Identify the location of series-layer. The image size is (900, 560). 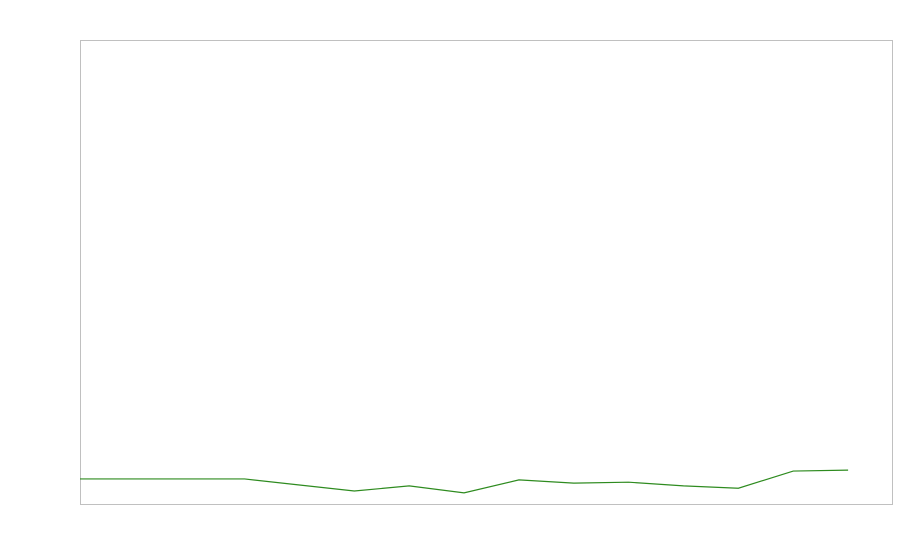
(464, 481).